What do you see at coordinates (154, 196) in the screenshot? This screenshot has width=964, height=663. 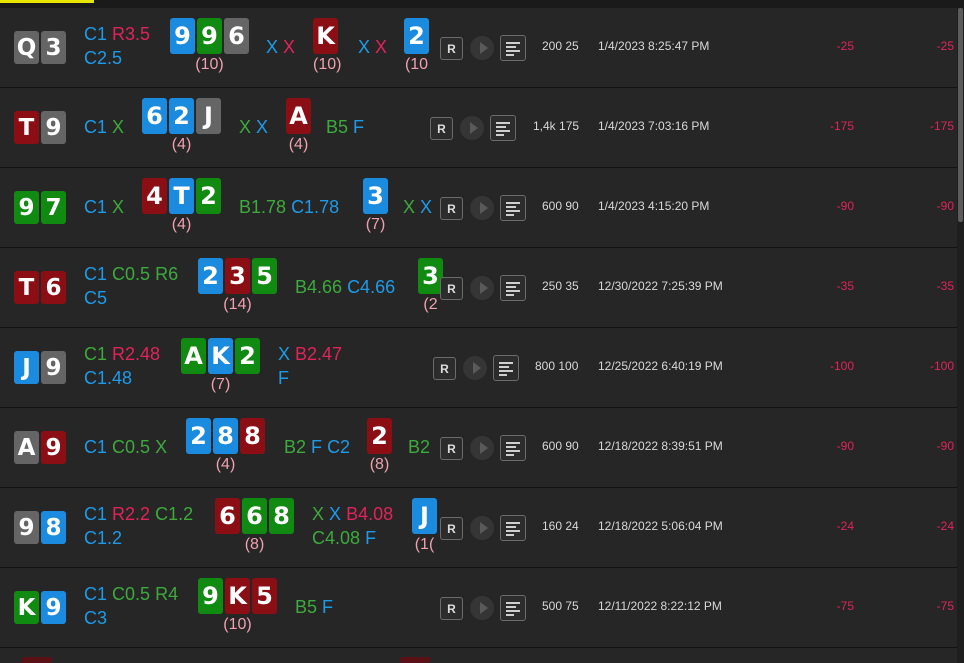 I see `heart-card: 4` at bounding box center [154, 196].